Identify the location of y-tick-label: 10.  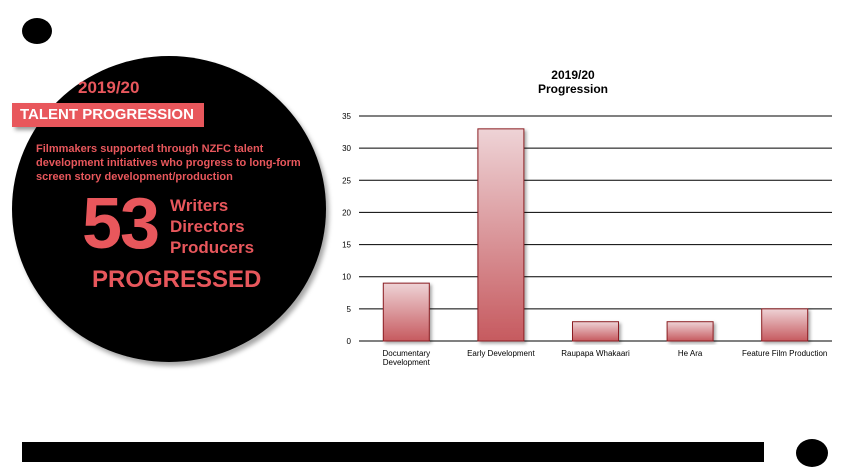
(346, 277).